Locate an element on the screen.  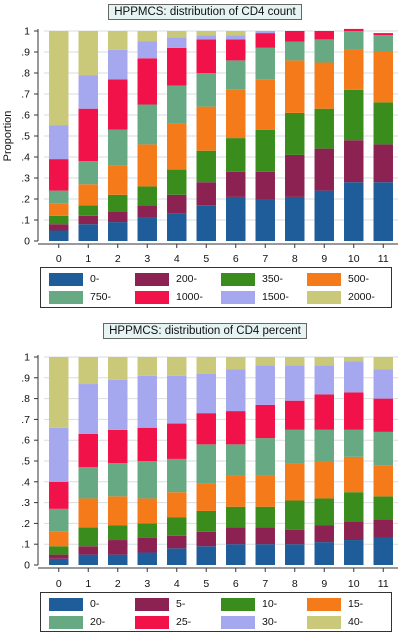
y-tick-label: .2 is located at coordinates (25, 200).